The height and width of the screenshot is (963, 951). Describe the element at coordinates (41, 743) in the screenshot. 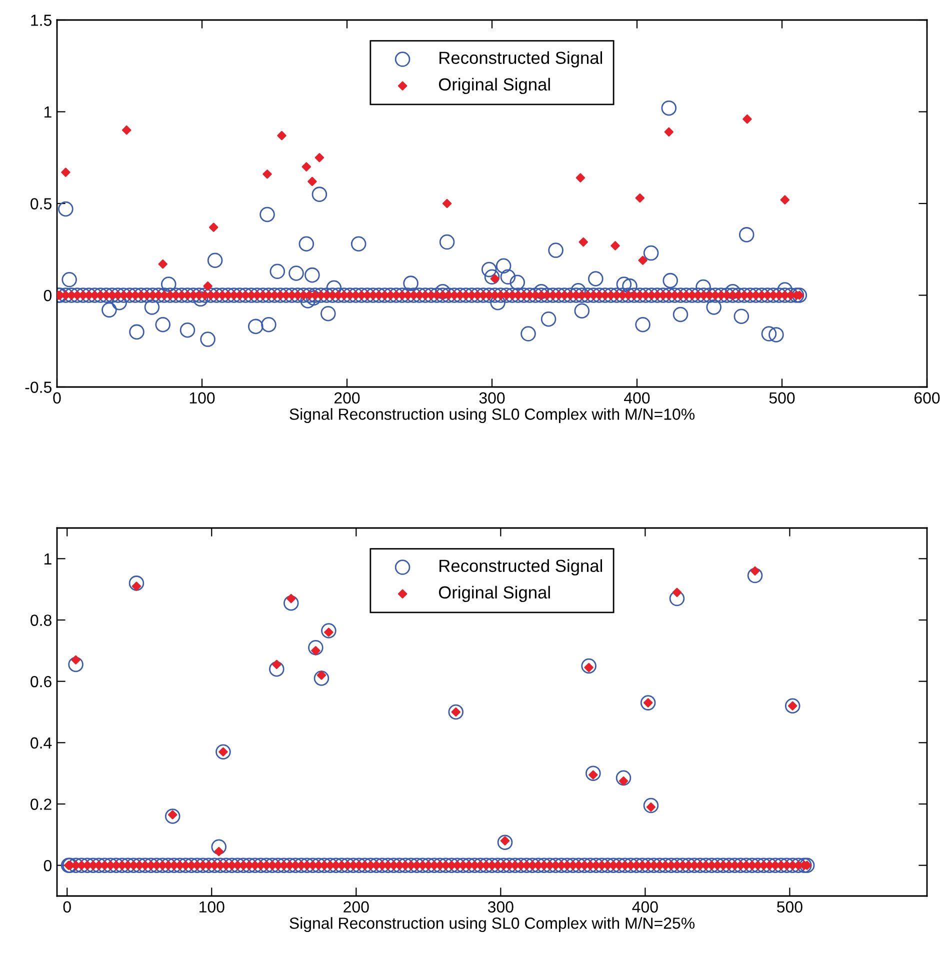

I see `y-tick-label: 0.4` at that location.